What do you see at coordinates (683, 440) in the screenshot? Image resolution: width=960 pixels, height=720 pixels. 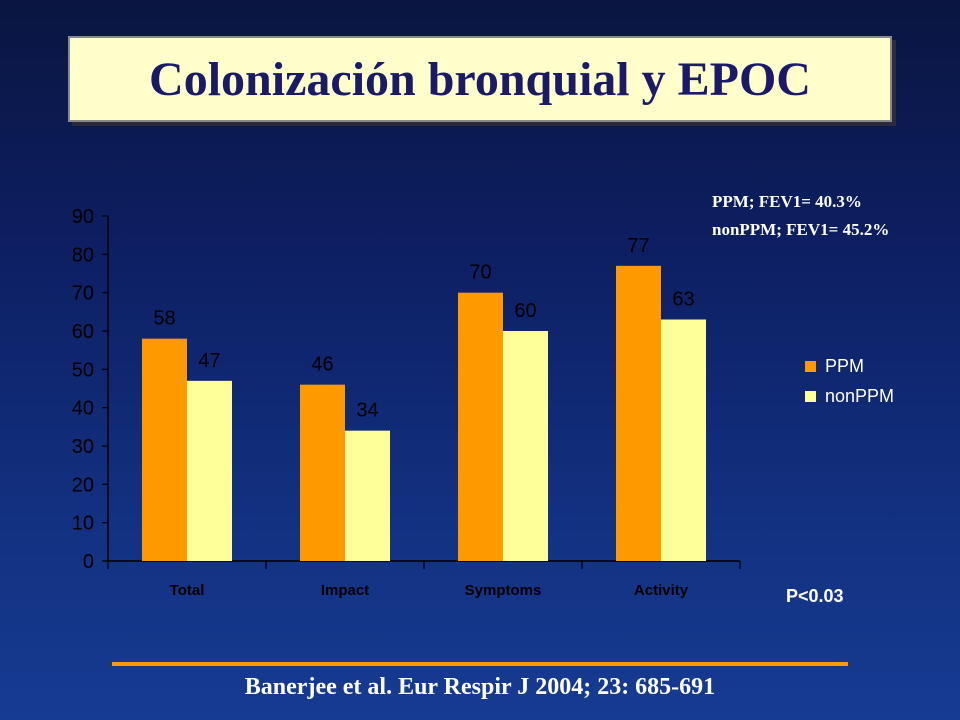 I see `bar-nonppm-activity` at bounding box center [683, 440].